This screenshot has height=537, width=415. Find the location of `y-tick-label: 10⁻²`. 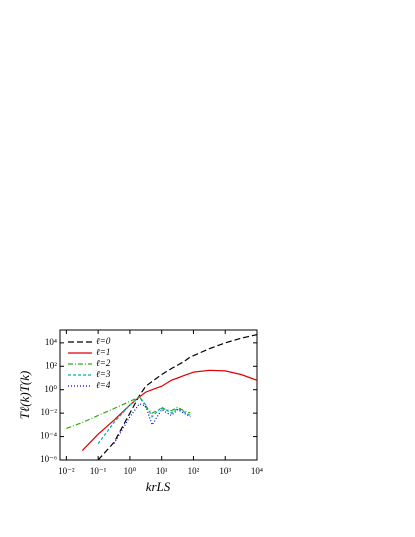

y-tick-label: 10⁻² is located at coordinates (49, 412).